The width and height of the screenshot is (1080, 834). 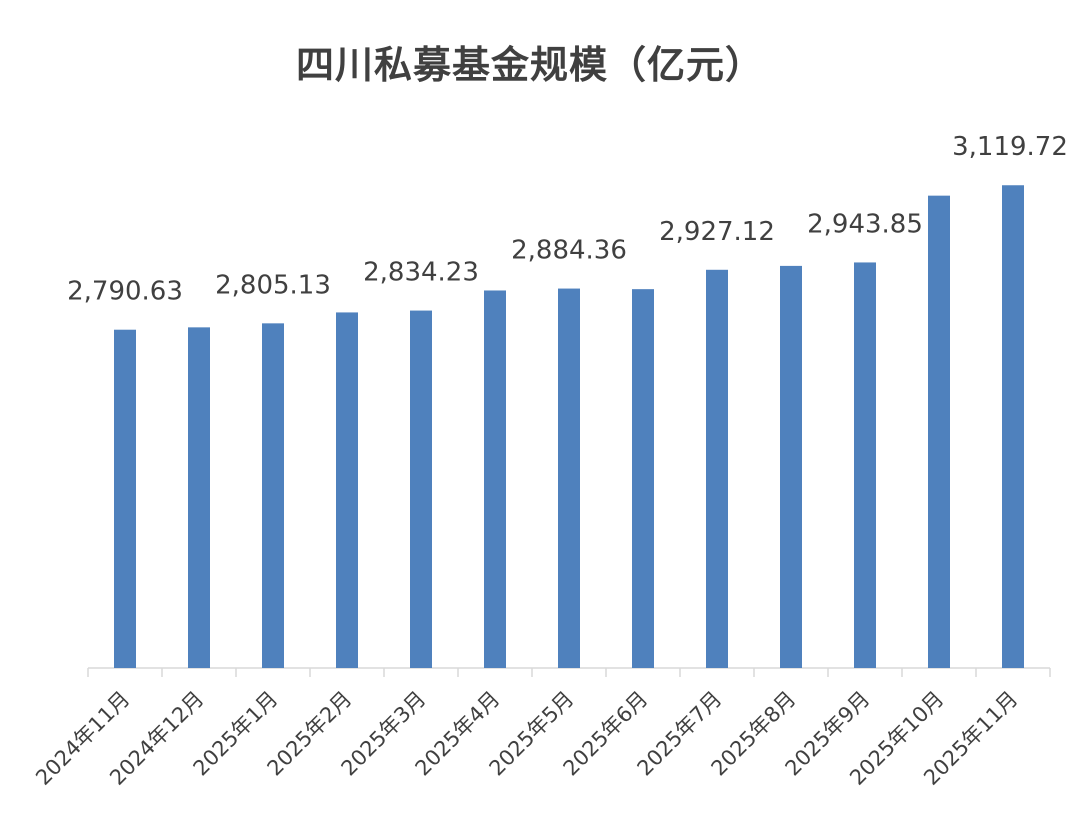 I want to click on data-label-8: 2,927.12, so click(x=717, y=232).